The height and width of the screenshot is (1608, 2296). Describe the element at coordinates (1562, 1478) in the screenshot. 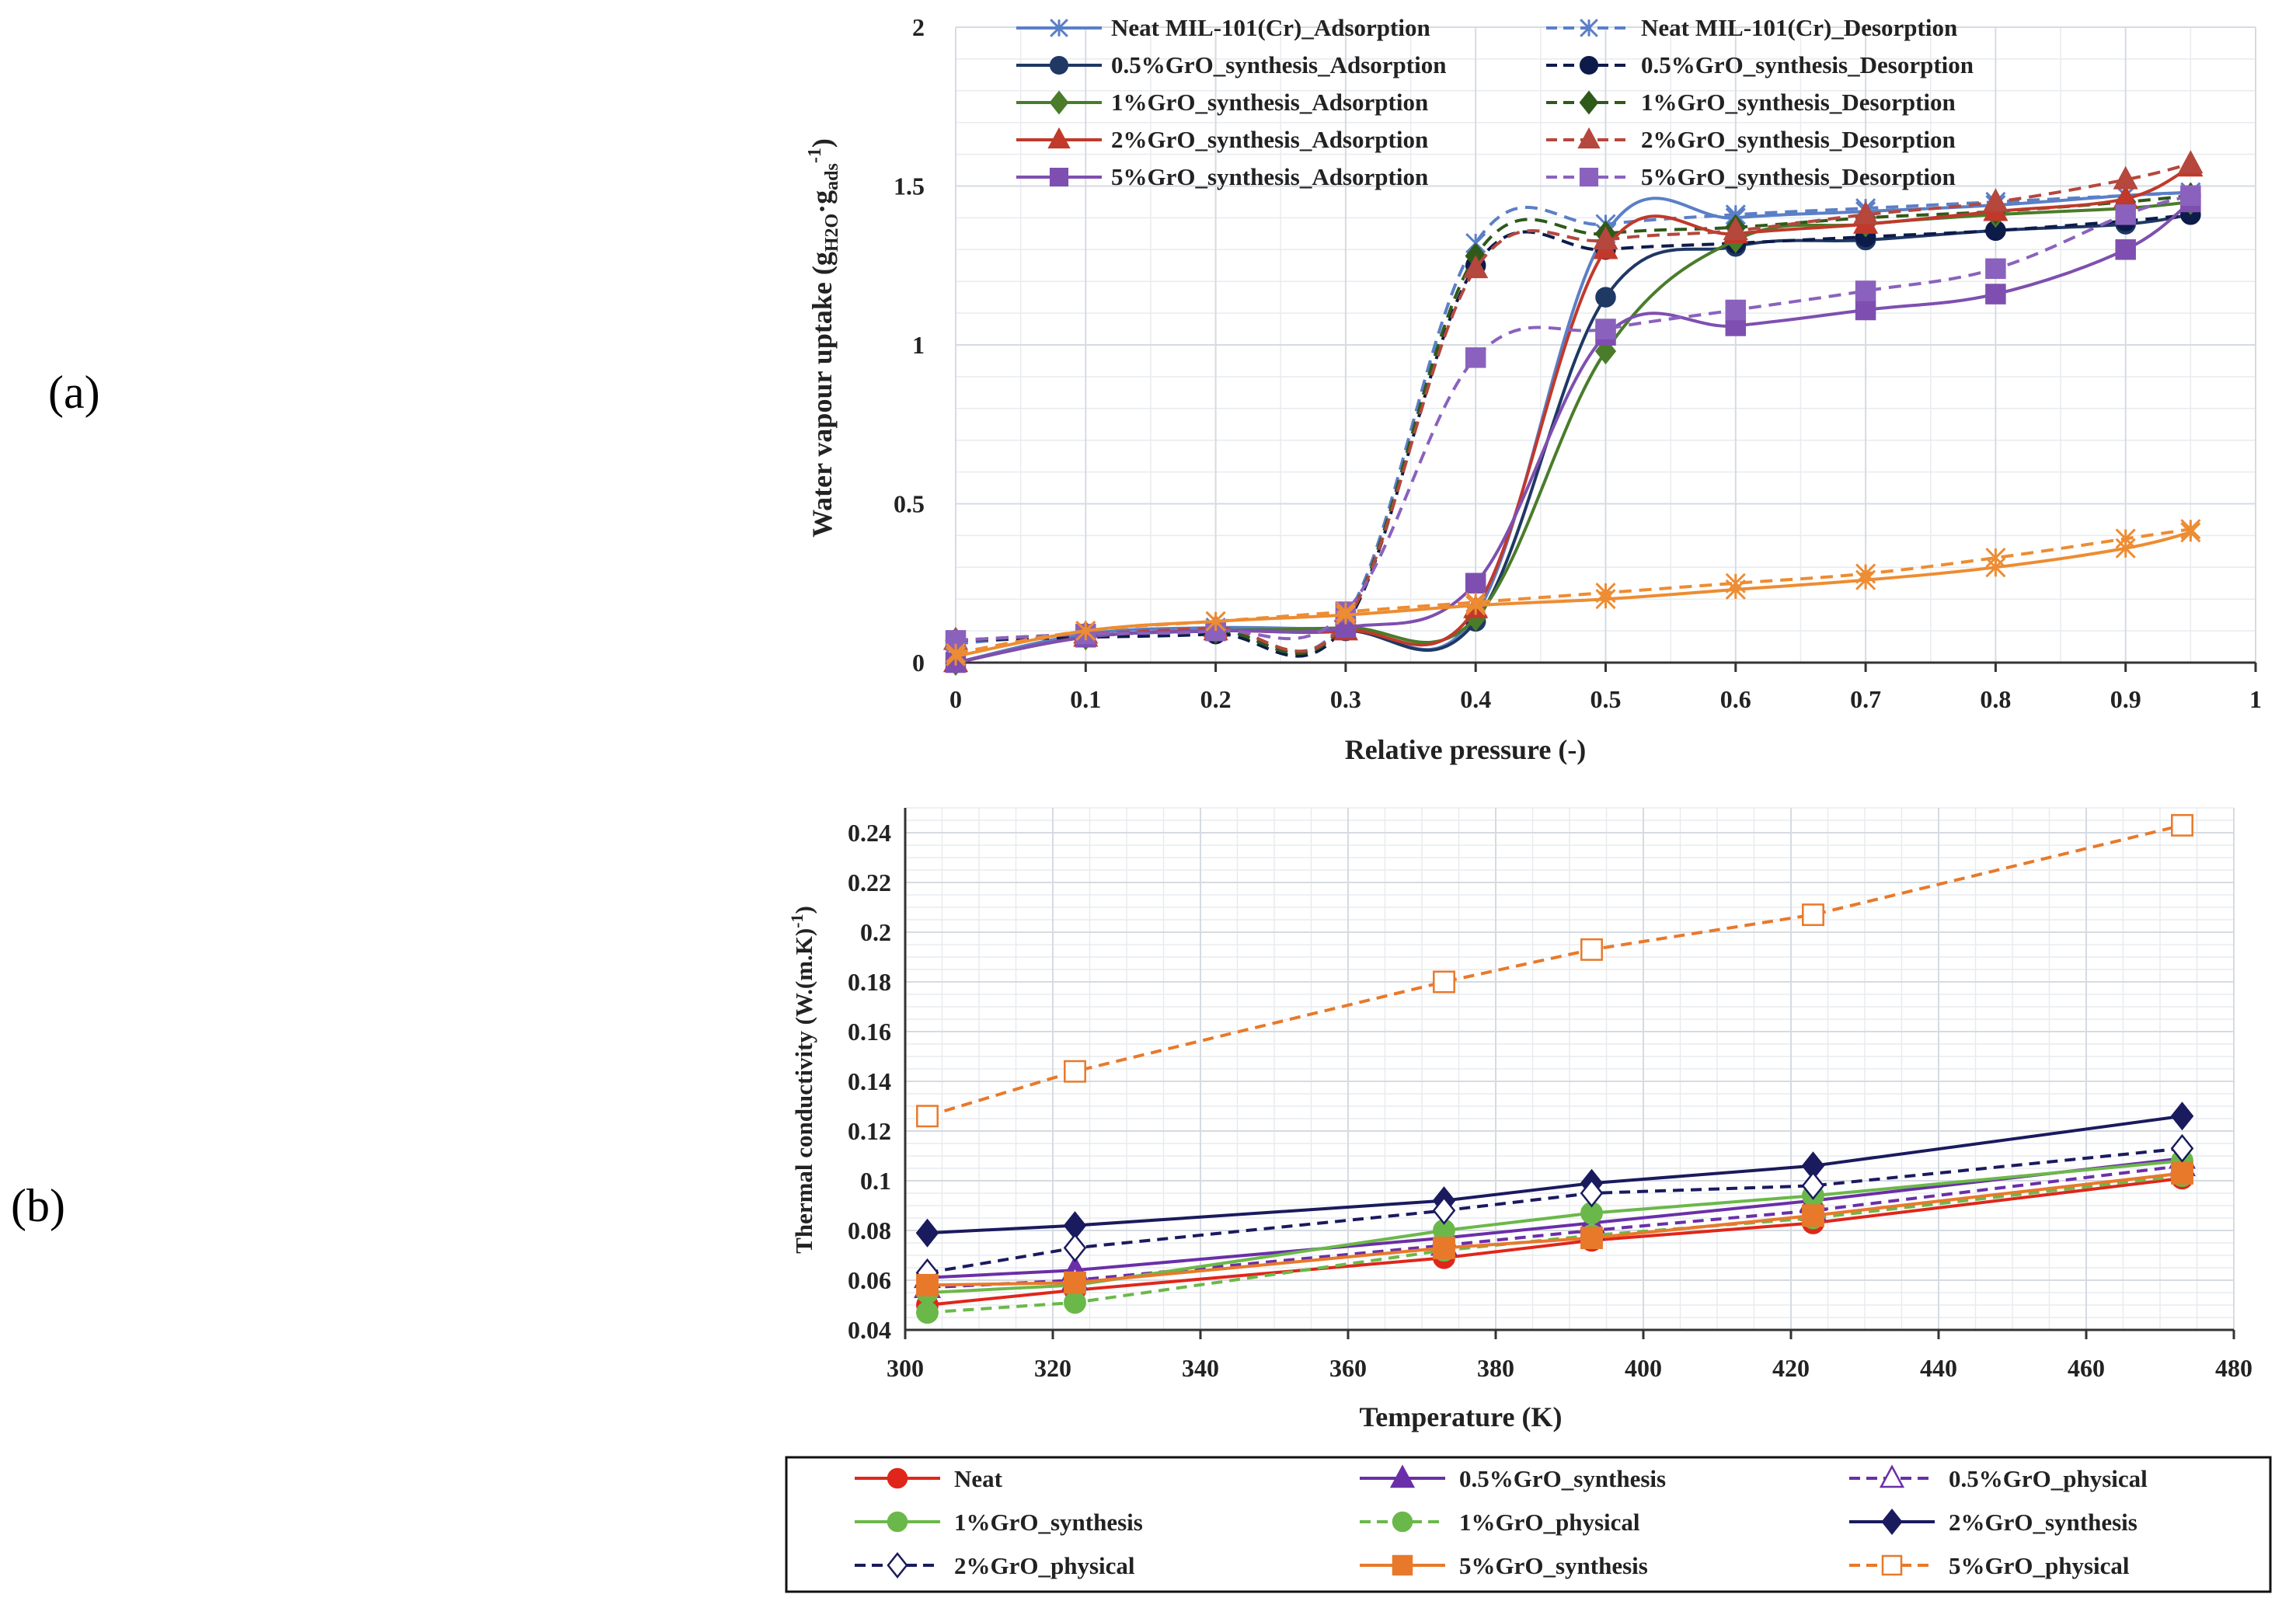

I see `legend-label: 0.5%GrO_synthesis` at that location.